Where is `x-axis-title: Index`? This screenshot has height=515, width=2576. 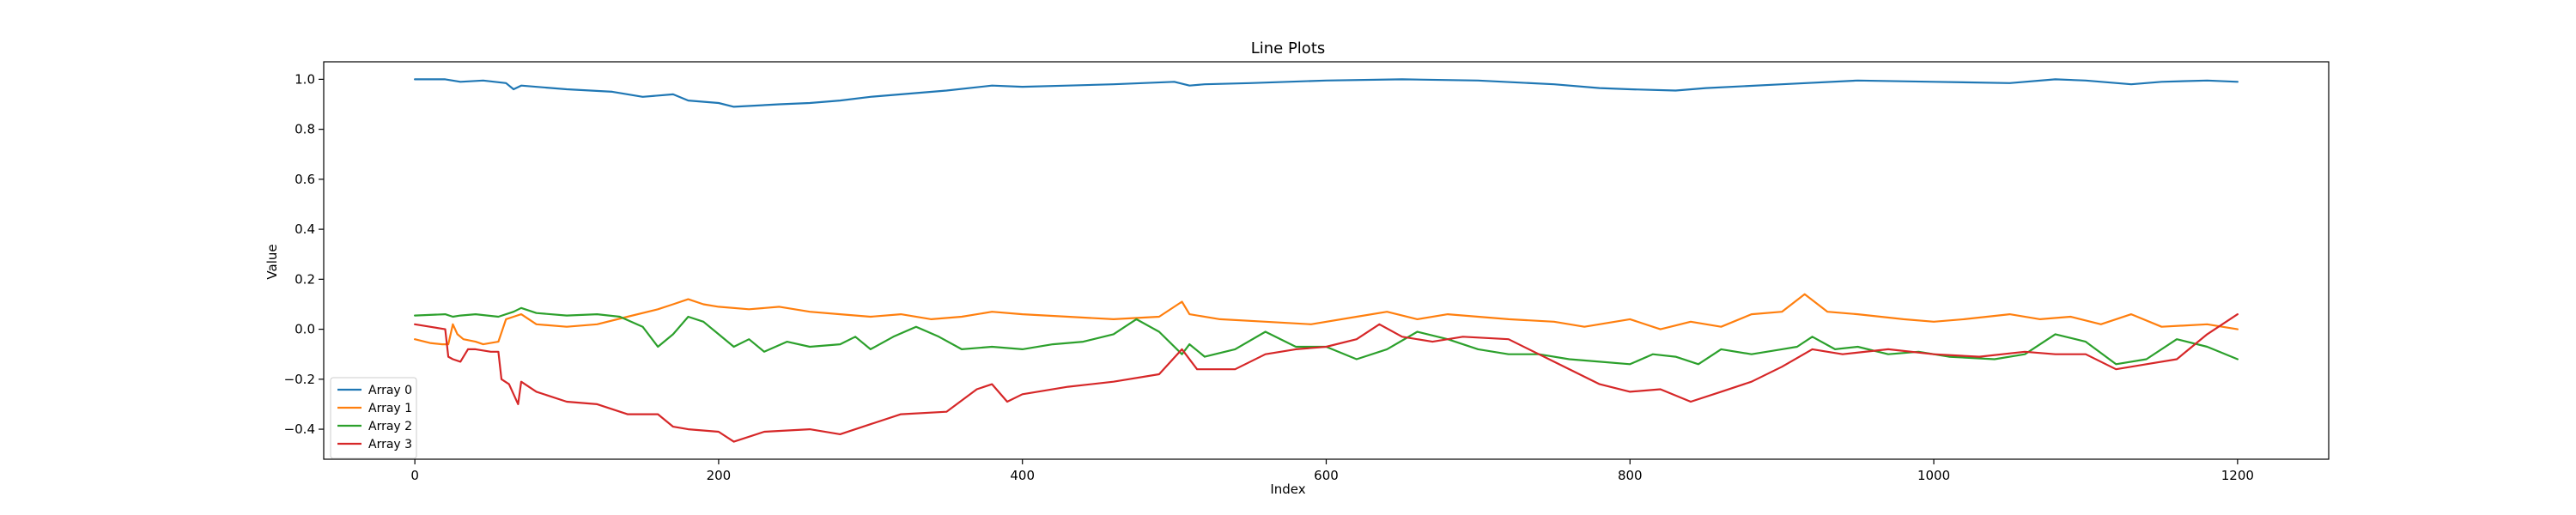 x-axis-title: Index is located at coordinates (1287, 489).